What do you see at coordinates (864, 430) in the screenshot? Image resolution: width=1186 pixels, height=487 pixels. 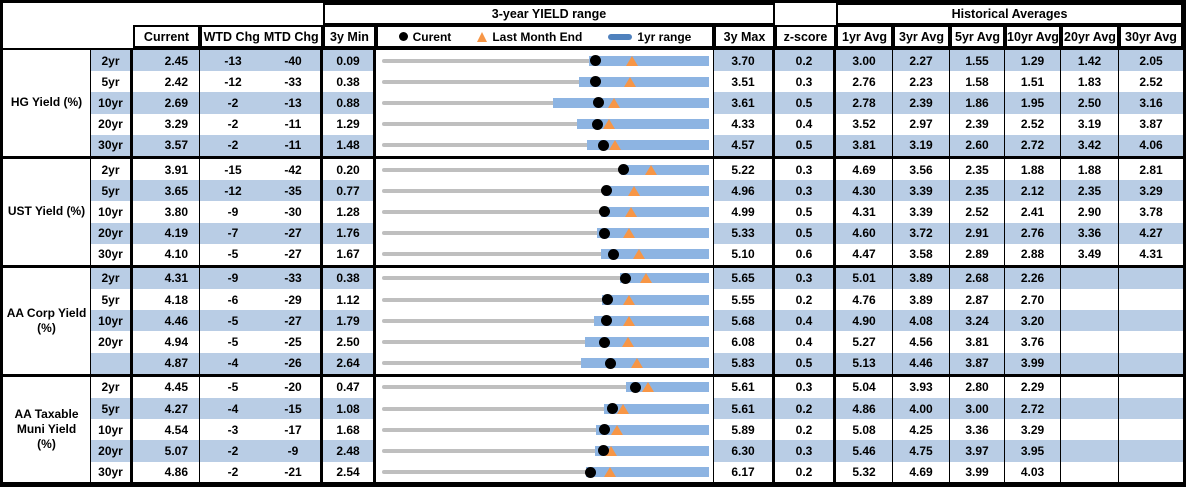 I see `avg-cell: 5.08` at bounding box center [864, 430].